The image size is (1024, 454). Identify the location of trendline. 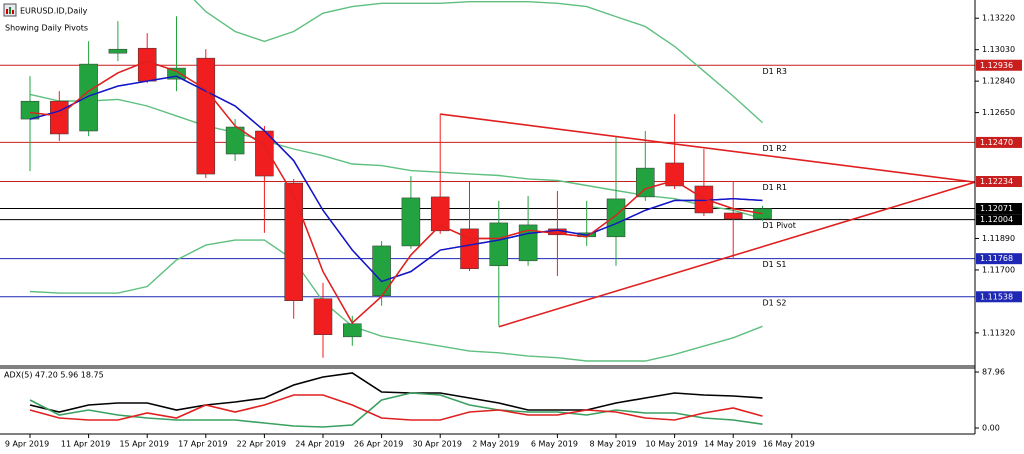
(707, 148).